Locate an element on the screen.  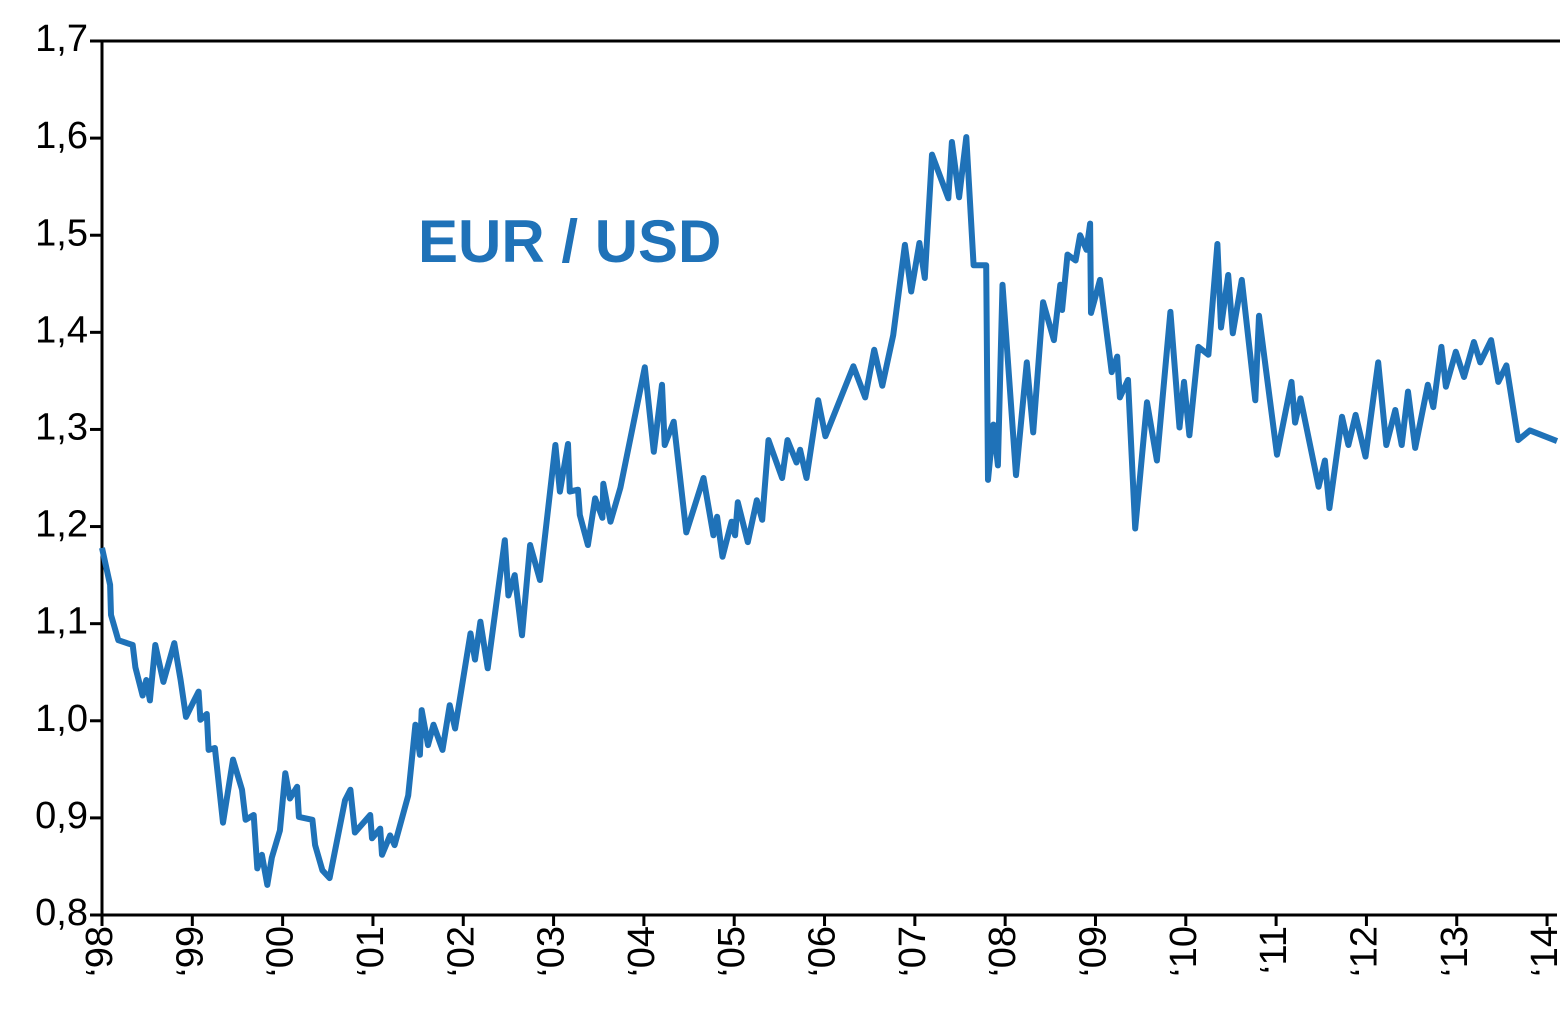
x-tick-label: ‘05 is located at coordinates (732, 951).